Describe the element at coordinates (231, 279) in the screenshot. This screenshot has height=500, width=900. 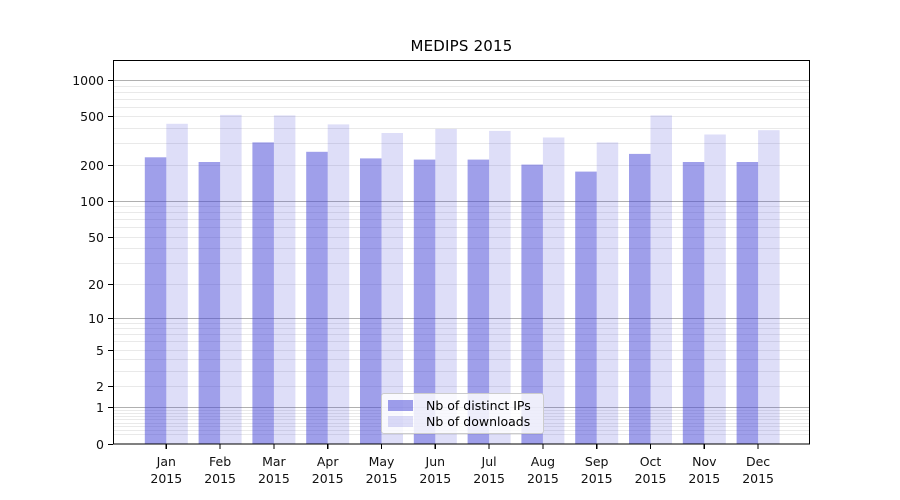
I see `bar-feb-downloads` at that location.